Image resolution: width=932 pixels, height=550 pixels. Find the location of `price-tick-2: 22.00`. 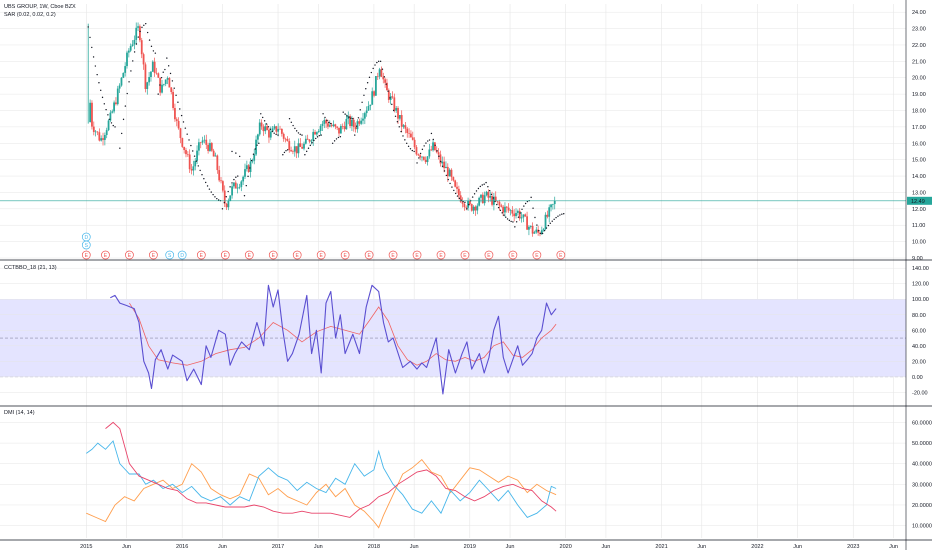

price-tick-2: 22.00 is located at coordinates (919, 46).